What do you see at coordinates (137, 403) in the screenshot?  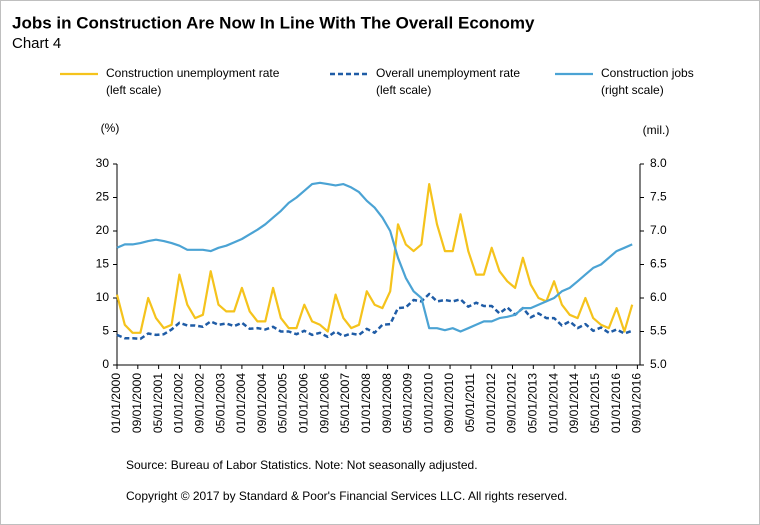 I see `x-tick-label: 09/01/2000` at bounding box center [137, 403].